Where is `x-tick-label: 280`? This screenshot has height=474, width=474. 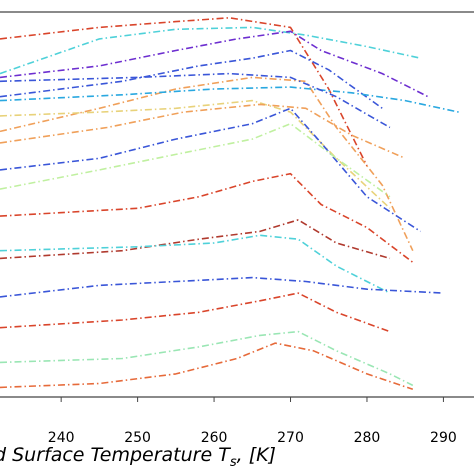 x-tick-label: 280 is located at coordinates (367, 438).